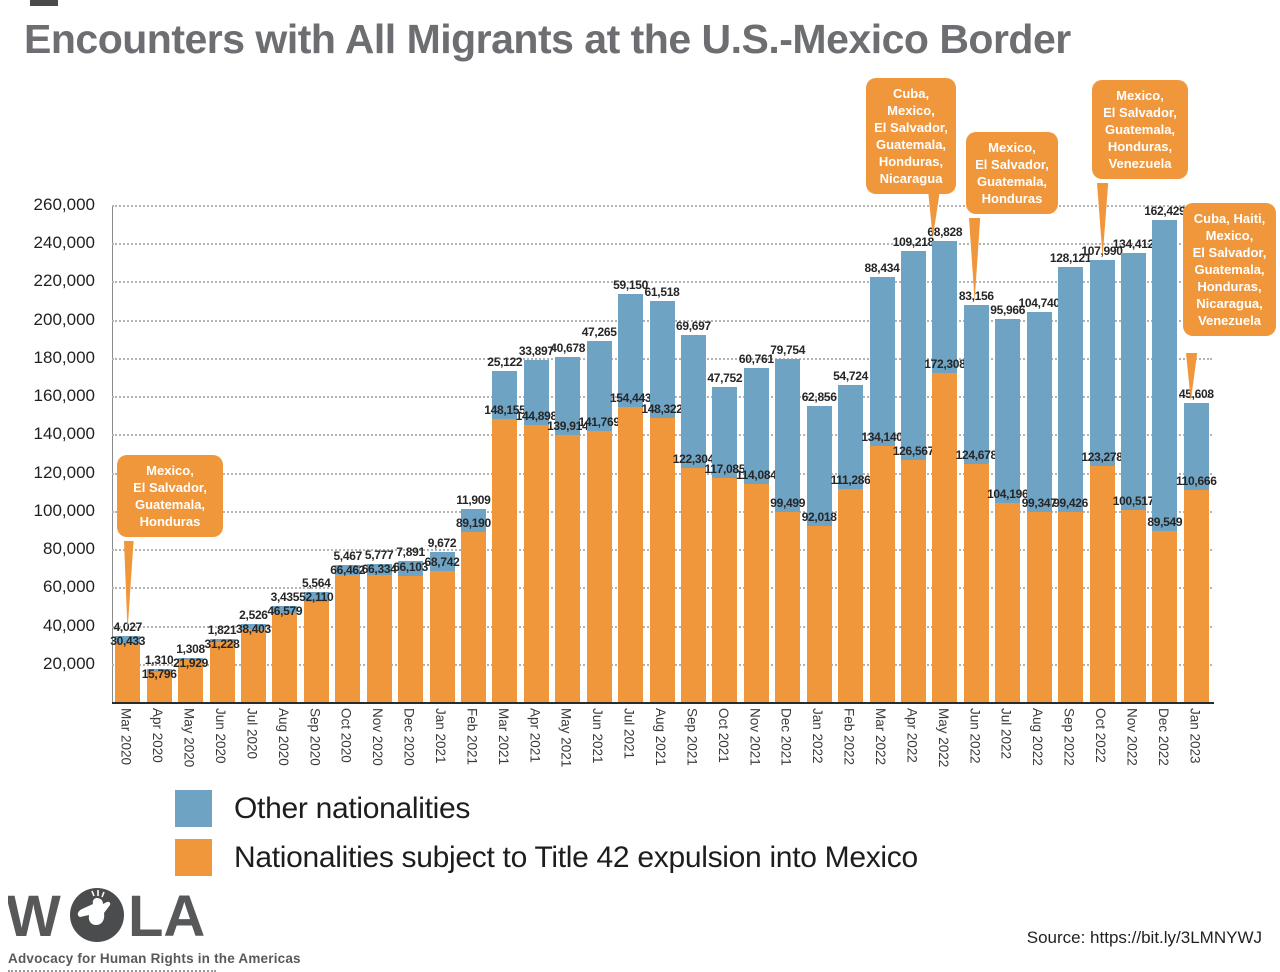 The height and width of the screenshot is (972, 1280). I want to click on value-label-other-oct-2021: 47,752, so click(725, 377).